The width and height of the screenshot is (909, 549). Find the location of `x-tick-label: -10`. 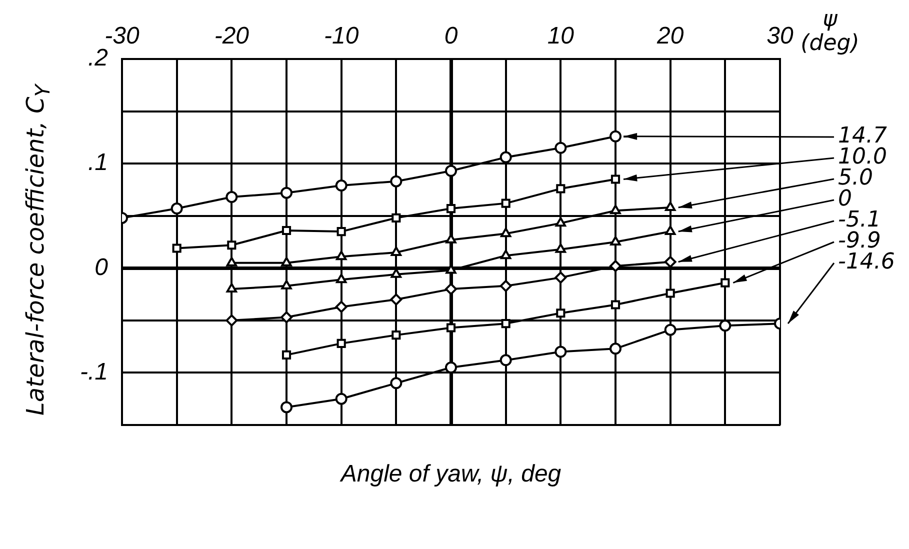

x-tick-label: -10 is located at coordinates (342, 36).